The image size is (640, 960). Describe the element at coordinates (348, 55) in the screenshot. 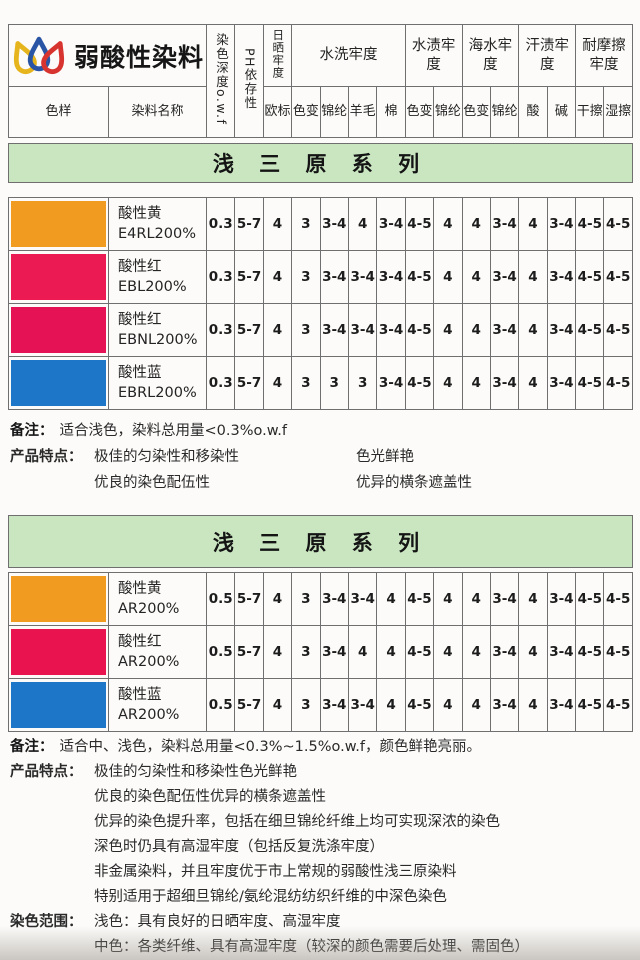

I see `group-wash-fastness: 水洗牢度` at that location.